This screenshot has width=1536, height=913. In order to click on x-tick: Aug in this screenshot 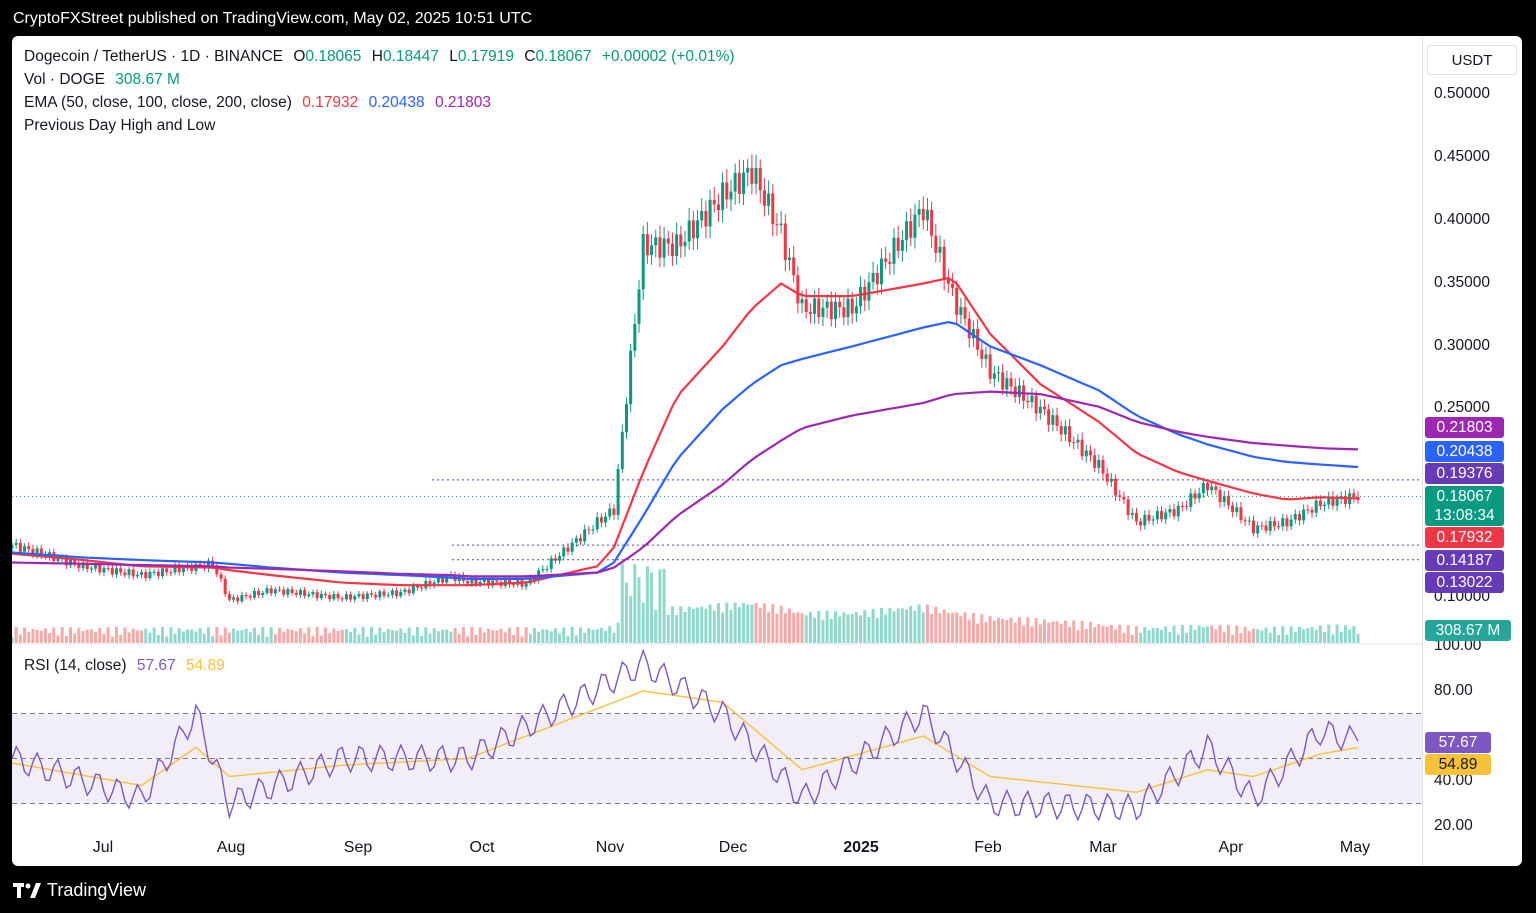, I will do `click(231, 847)`.